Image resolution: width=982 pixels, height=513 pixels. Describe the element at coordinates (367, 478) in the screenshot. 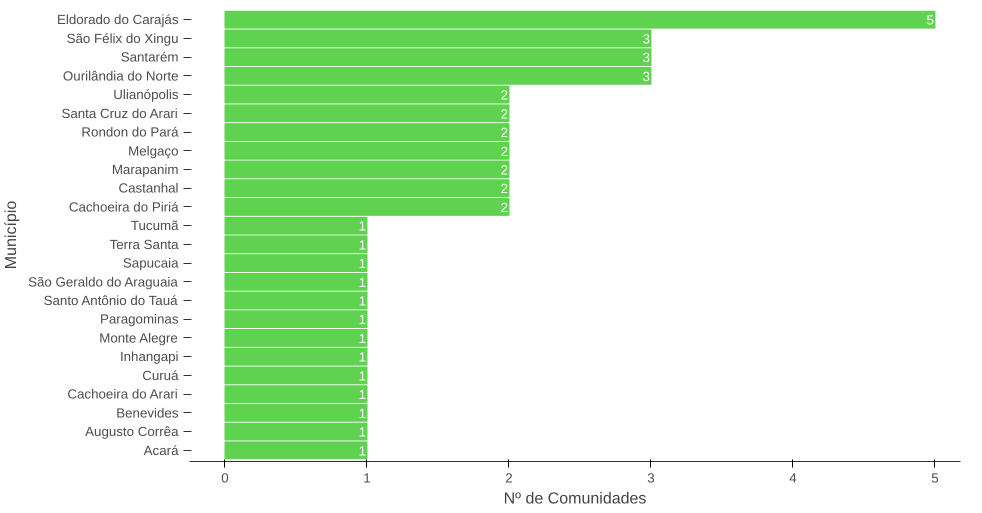

I see `x-tick-label: 1` at that location.